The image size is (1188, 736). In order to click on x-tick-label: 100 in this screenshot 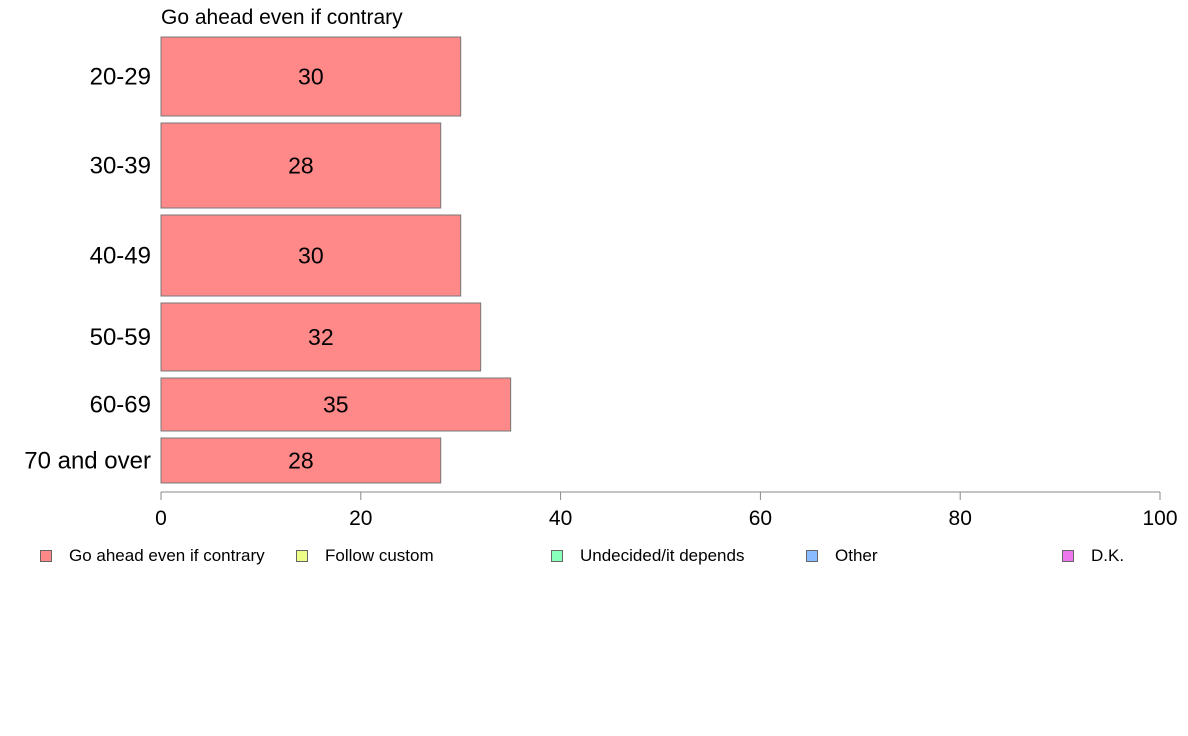, I will do `click(1159, 518)`.